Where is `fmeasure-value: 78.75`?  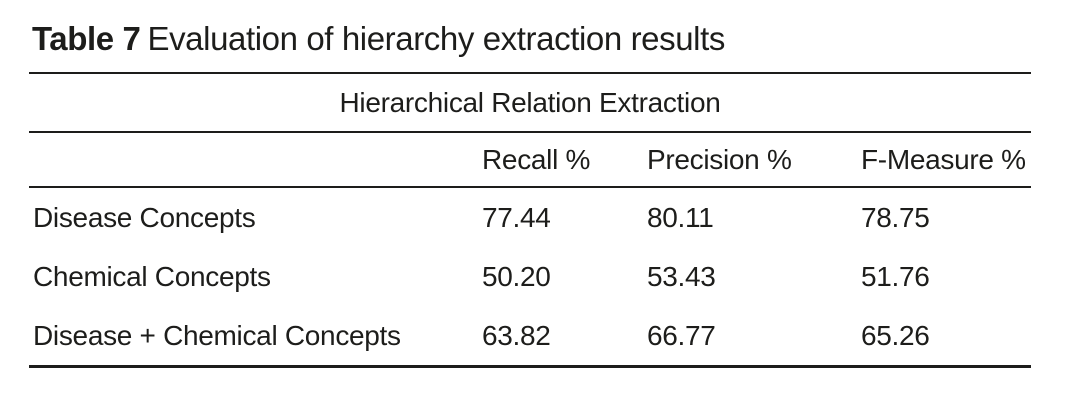 fmeasure-value: 78.75 is located at coordinates (895, 217).